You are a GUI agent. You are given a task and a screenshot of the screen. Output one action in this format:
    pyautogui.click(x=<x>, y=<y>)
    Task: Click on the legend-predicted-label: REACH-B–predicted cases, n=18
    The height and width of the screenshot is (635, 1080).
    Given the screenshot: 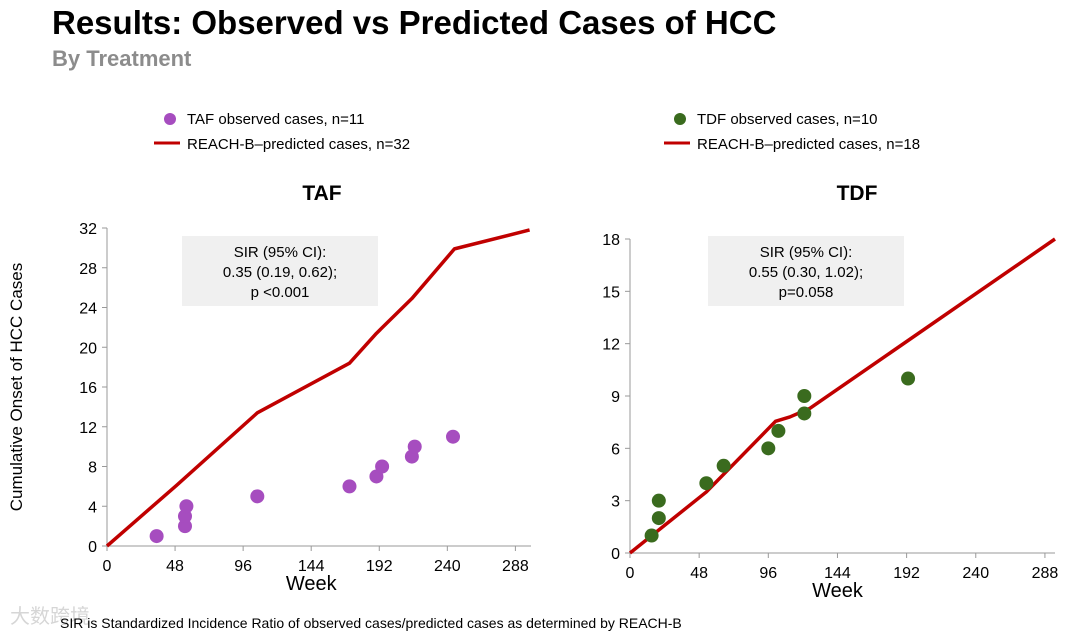 What is the action you would take?
    pyautogui.click(x=808, y=144)
    